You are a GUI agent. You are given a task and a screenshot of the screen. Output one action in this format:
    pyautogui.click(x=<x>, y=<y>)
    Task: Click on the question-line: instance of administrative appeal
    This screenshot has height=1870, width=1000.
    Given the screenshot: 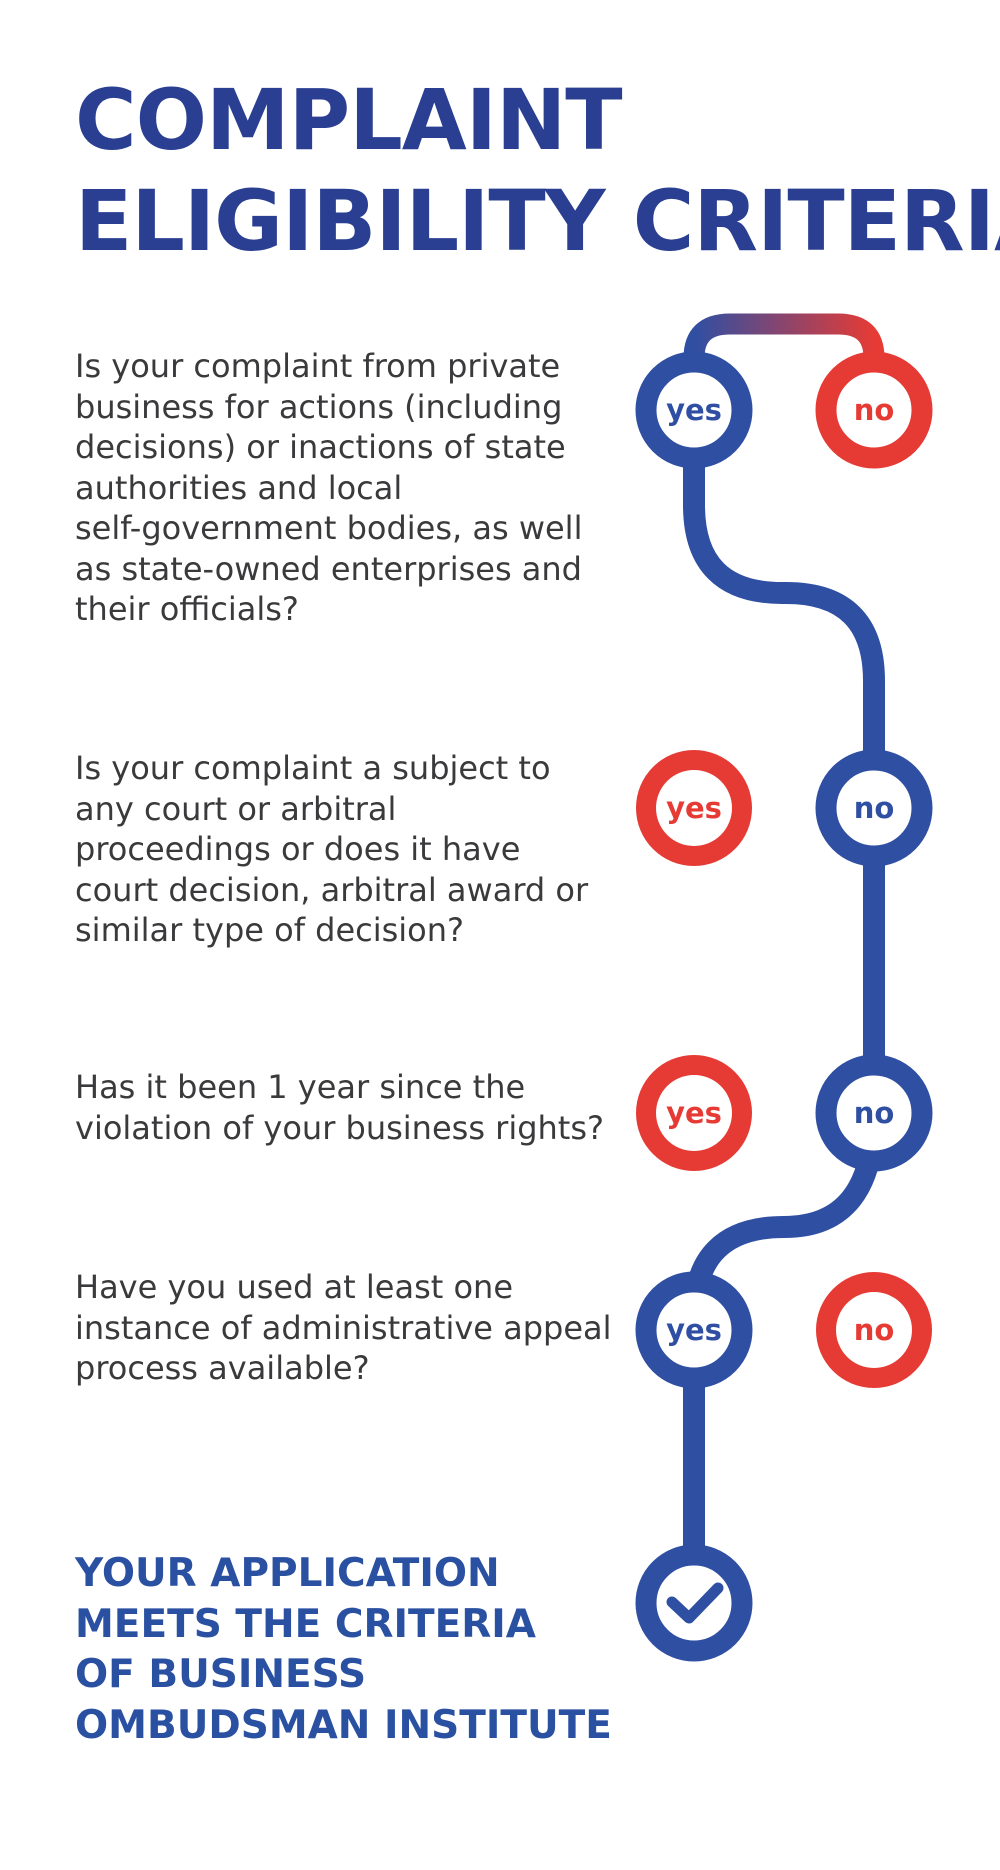 What is the action you would take?
    pyautogui.click(x=343, y=1327)
    